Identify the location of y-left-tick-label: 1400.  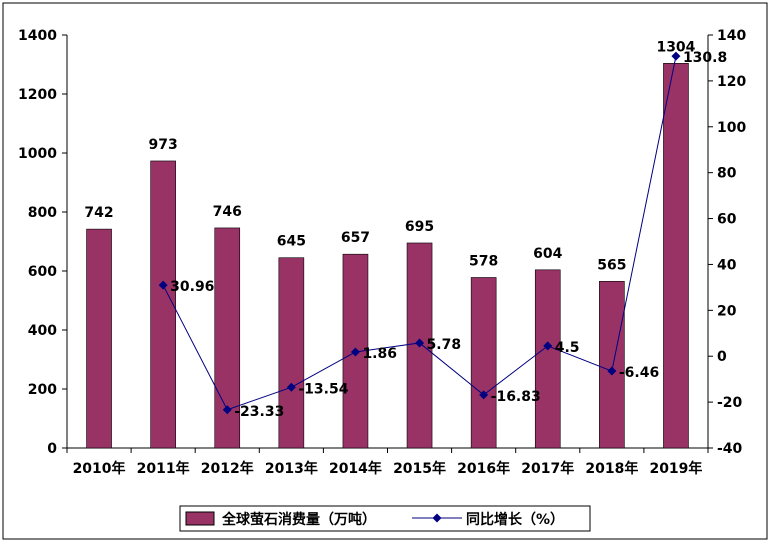
(37, 36).